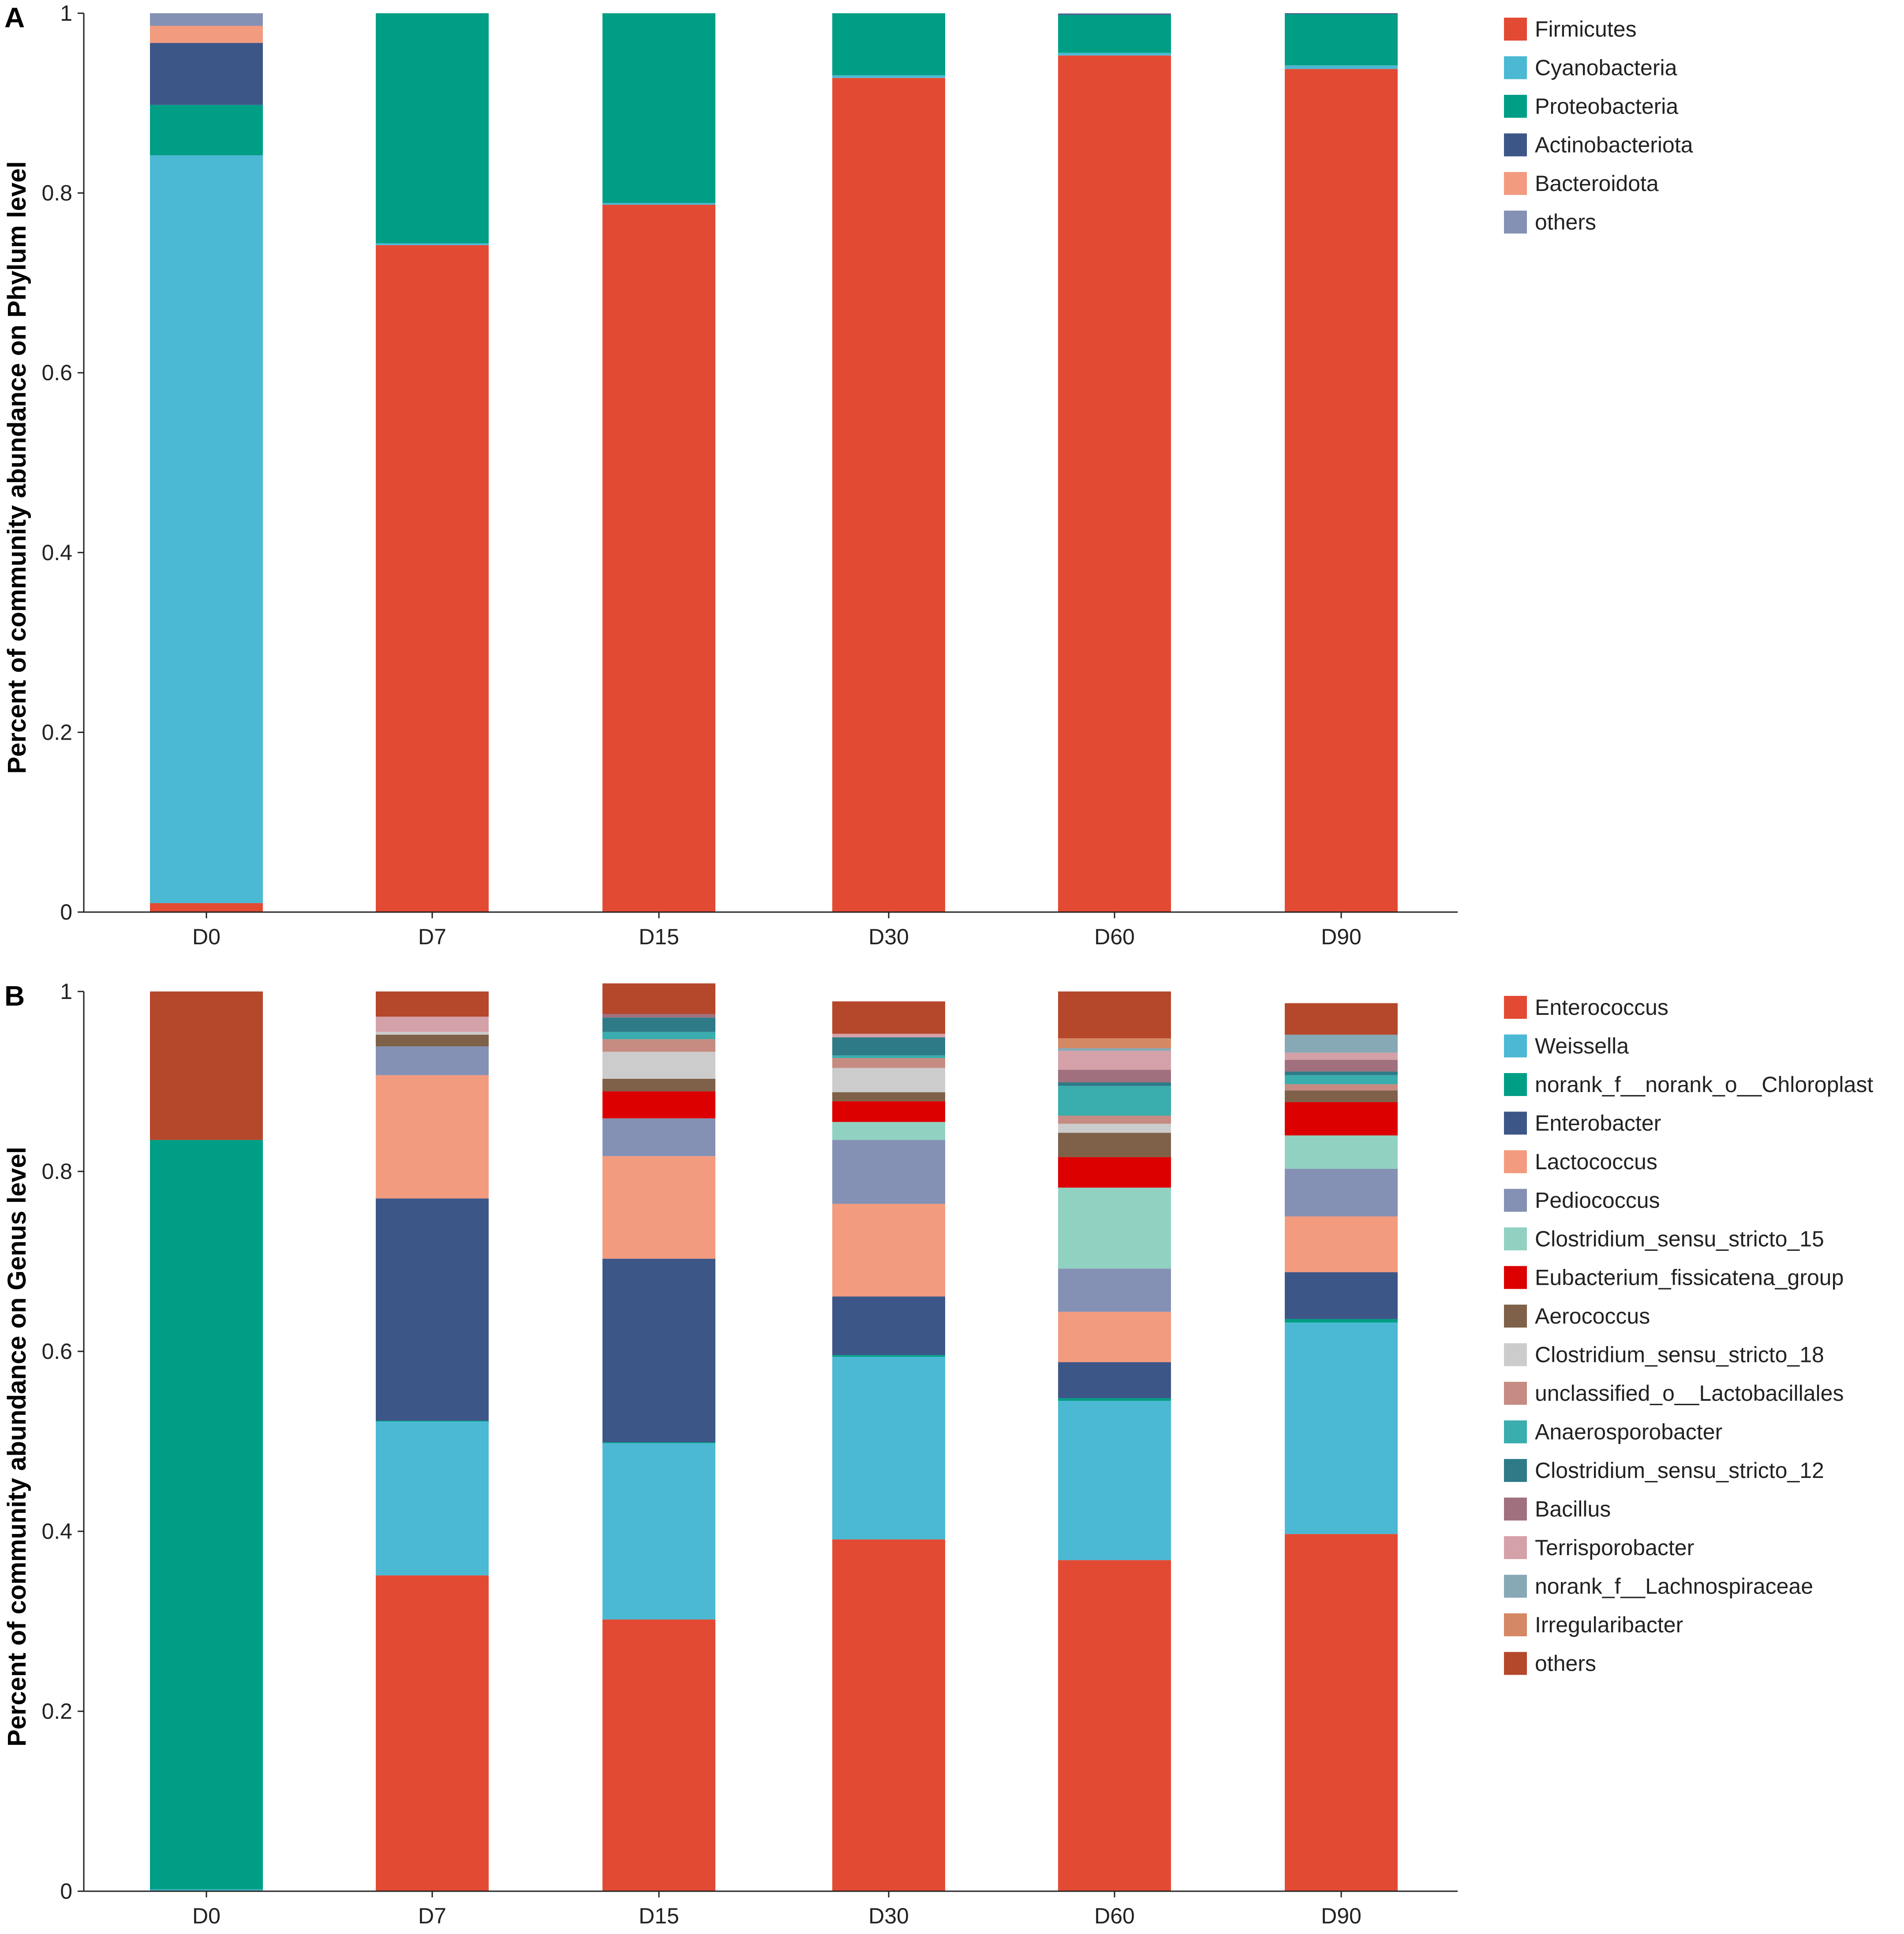  I want to click on panel-b-legend-label: others, so click(1566, 1664).